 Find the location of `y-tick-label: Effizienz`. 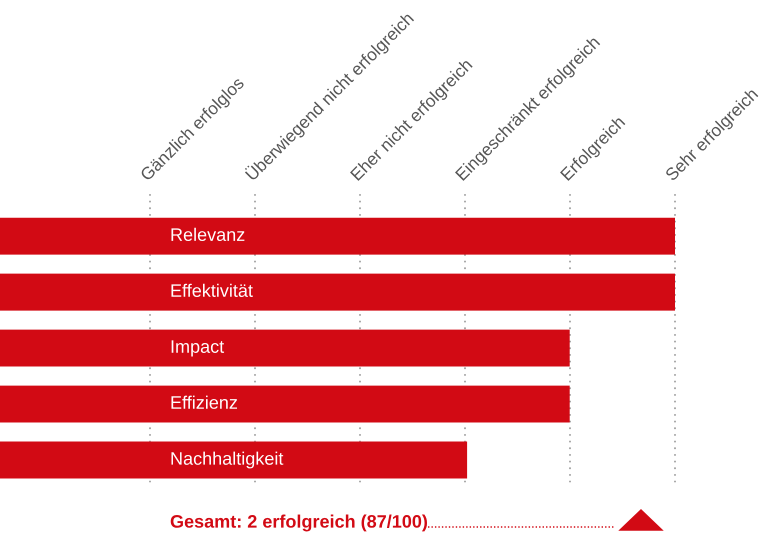

y-tick-label: Effizienz is located at coordinates (204, 402).